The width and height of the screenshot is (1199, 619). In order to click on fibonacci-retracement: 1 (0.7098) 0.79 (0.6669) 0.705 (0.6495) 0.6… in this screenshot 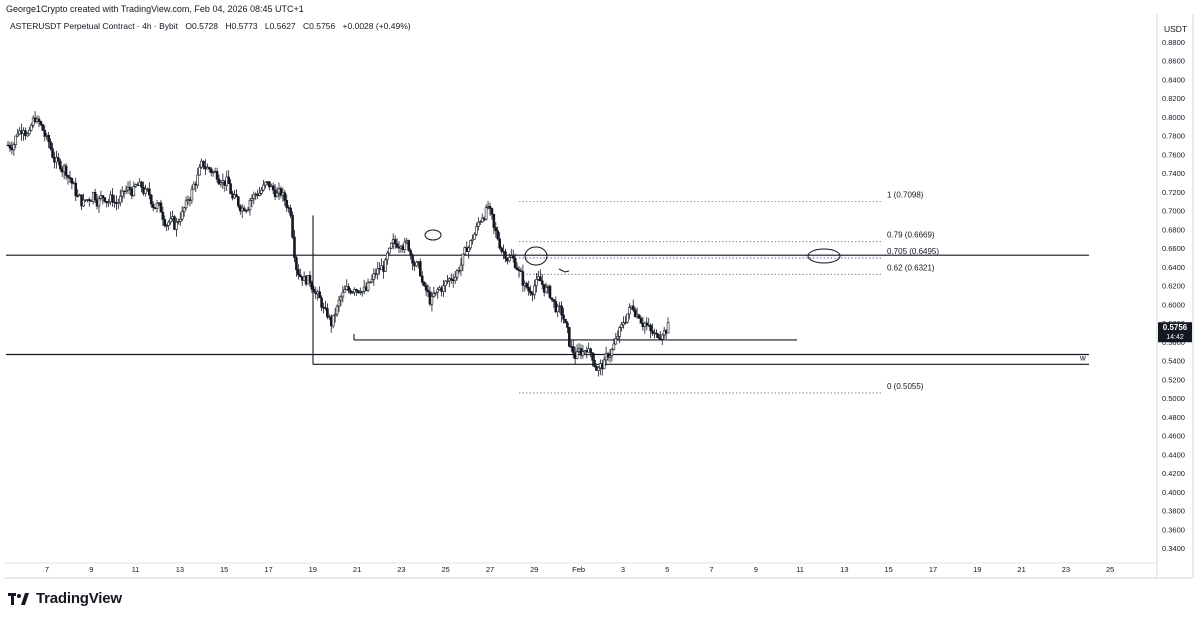, I will do `click(729, 292)`.